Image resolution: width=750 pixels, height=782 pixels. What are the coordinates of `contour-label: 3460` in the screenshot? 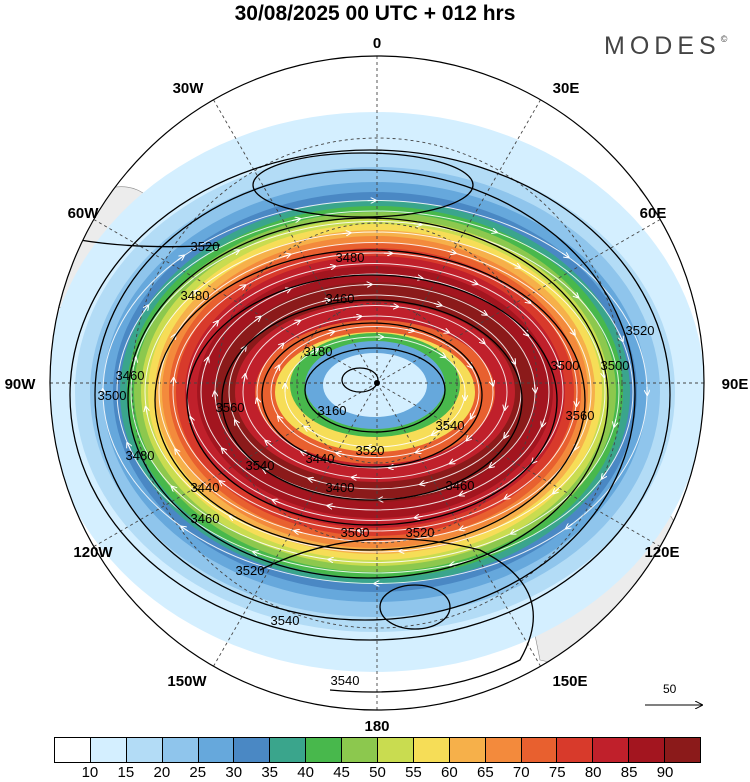 It's located at (205, 518).